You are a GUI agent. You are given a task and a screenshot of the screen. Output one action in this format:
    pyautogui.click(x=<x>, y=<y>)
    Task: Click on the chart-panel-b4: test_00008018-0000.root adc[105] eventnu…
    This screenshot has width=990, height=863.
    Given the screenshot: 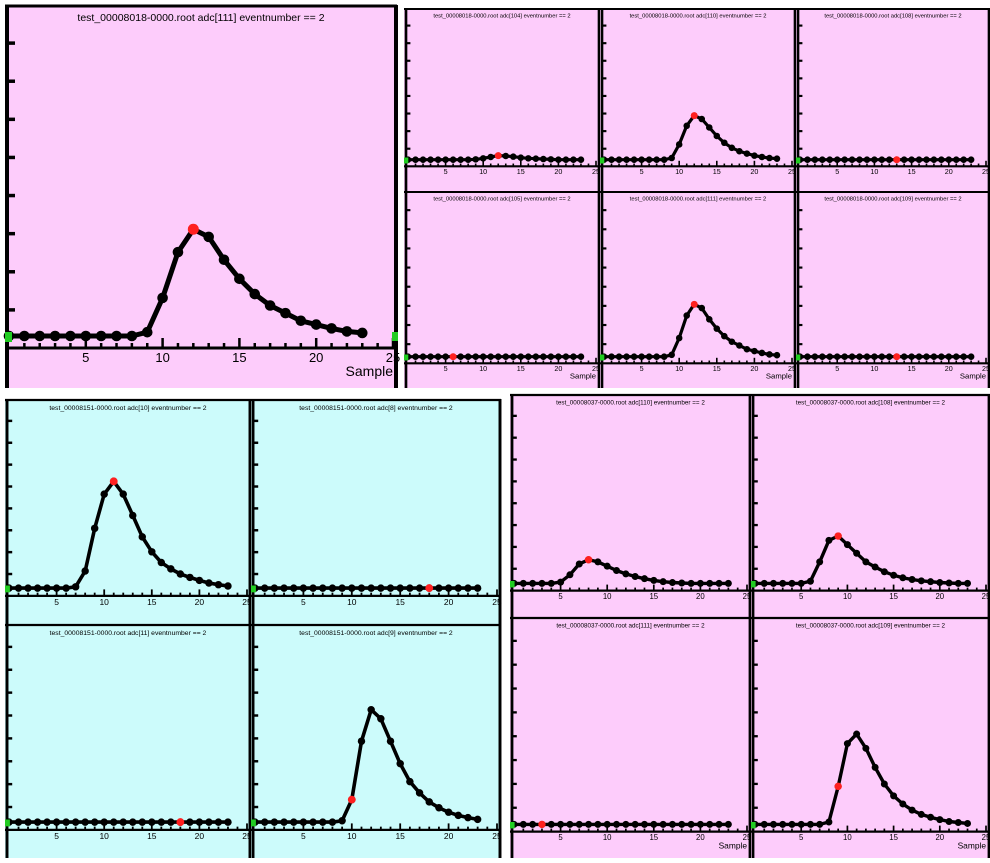 What is the action you would take?
    pyautogui.click(x=502, y=289)
    